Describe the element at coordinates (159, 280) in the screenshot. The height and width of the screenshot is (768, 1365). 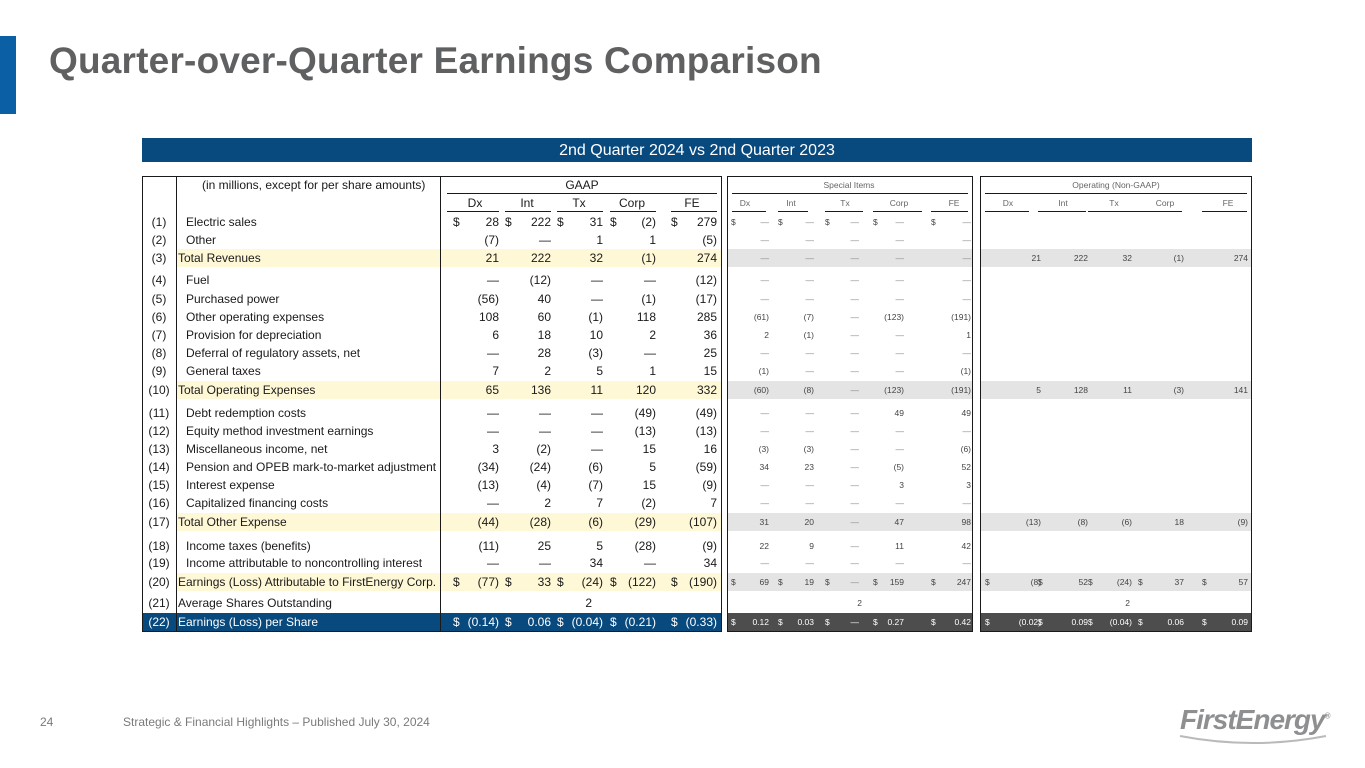
I see `line-number: (4)` at that location.